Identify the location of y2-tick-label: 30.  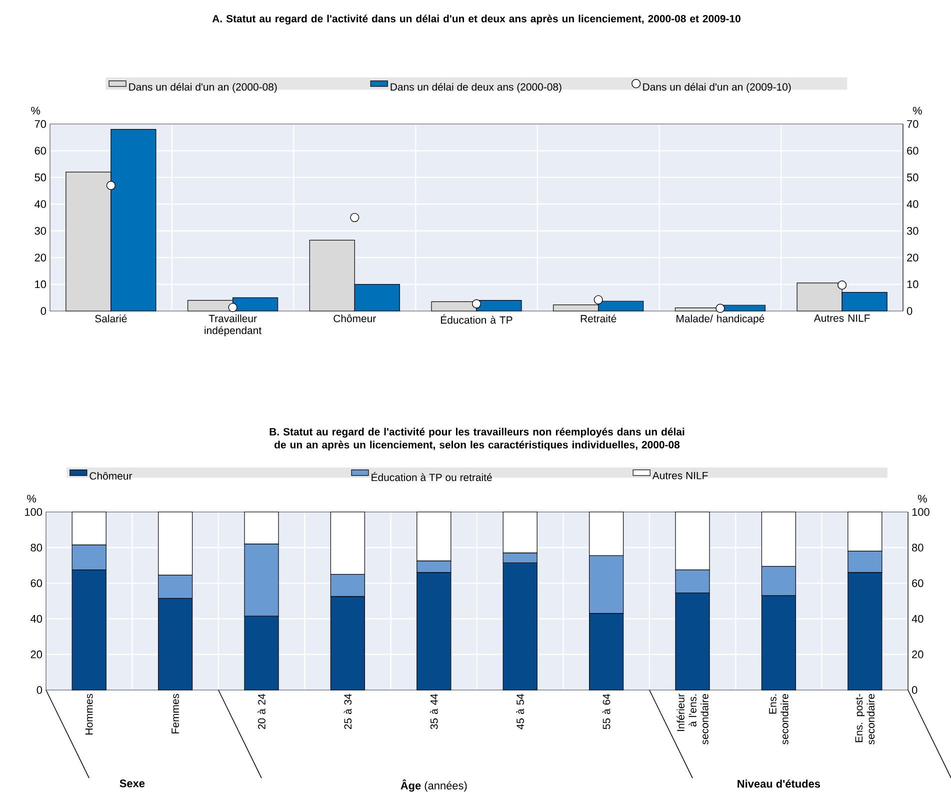
(912, 230).